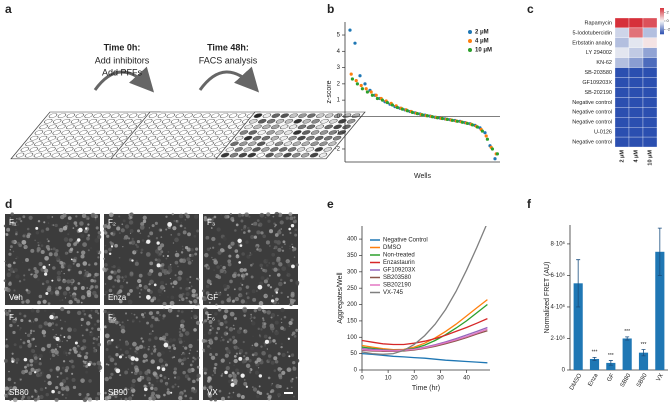 The width and height of the screenshot is (672, 411). What do you see at coordinates (650, 158) in the screenshot?
I see `column-label: 10 μM` at bounding box center [650, 158].